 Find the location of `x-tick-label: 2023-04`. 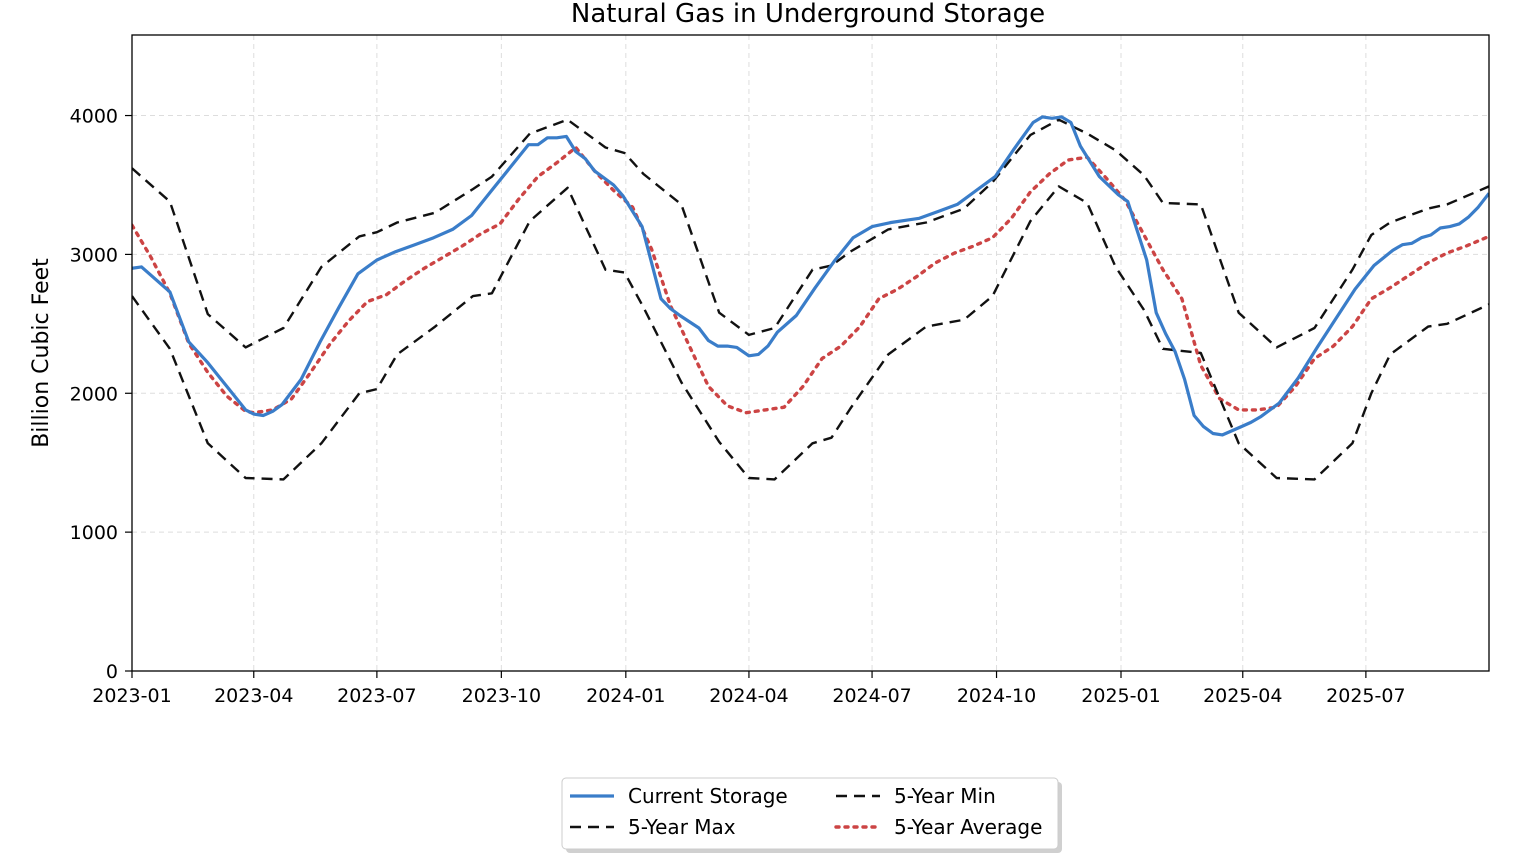

x-tick-label: 2023-04 is located at coordinates (253, 696).